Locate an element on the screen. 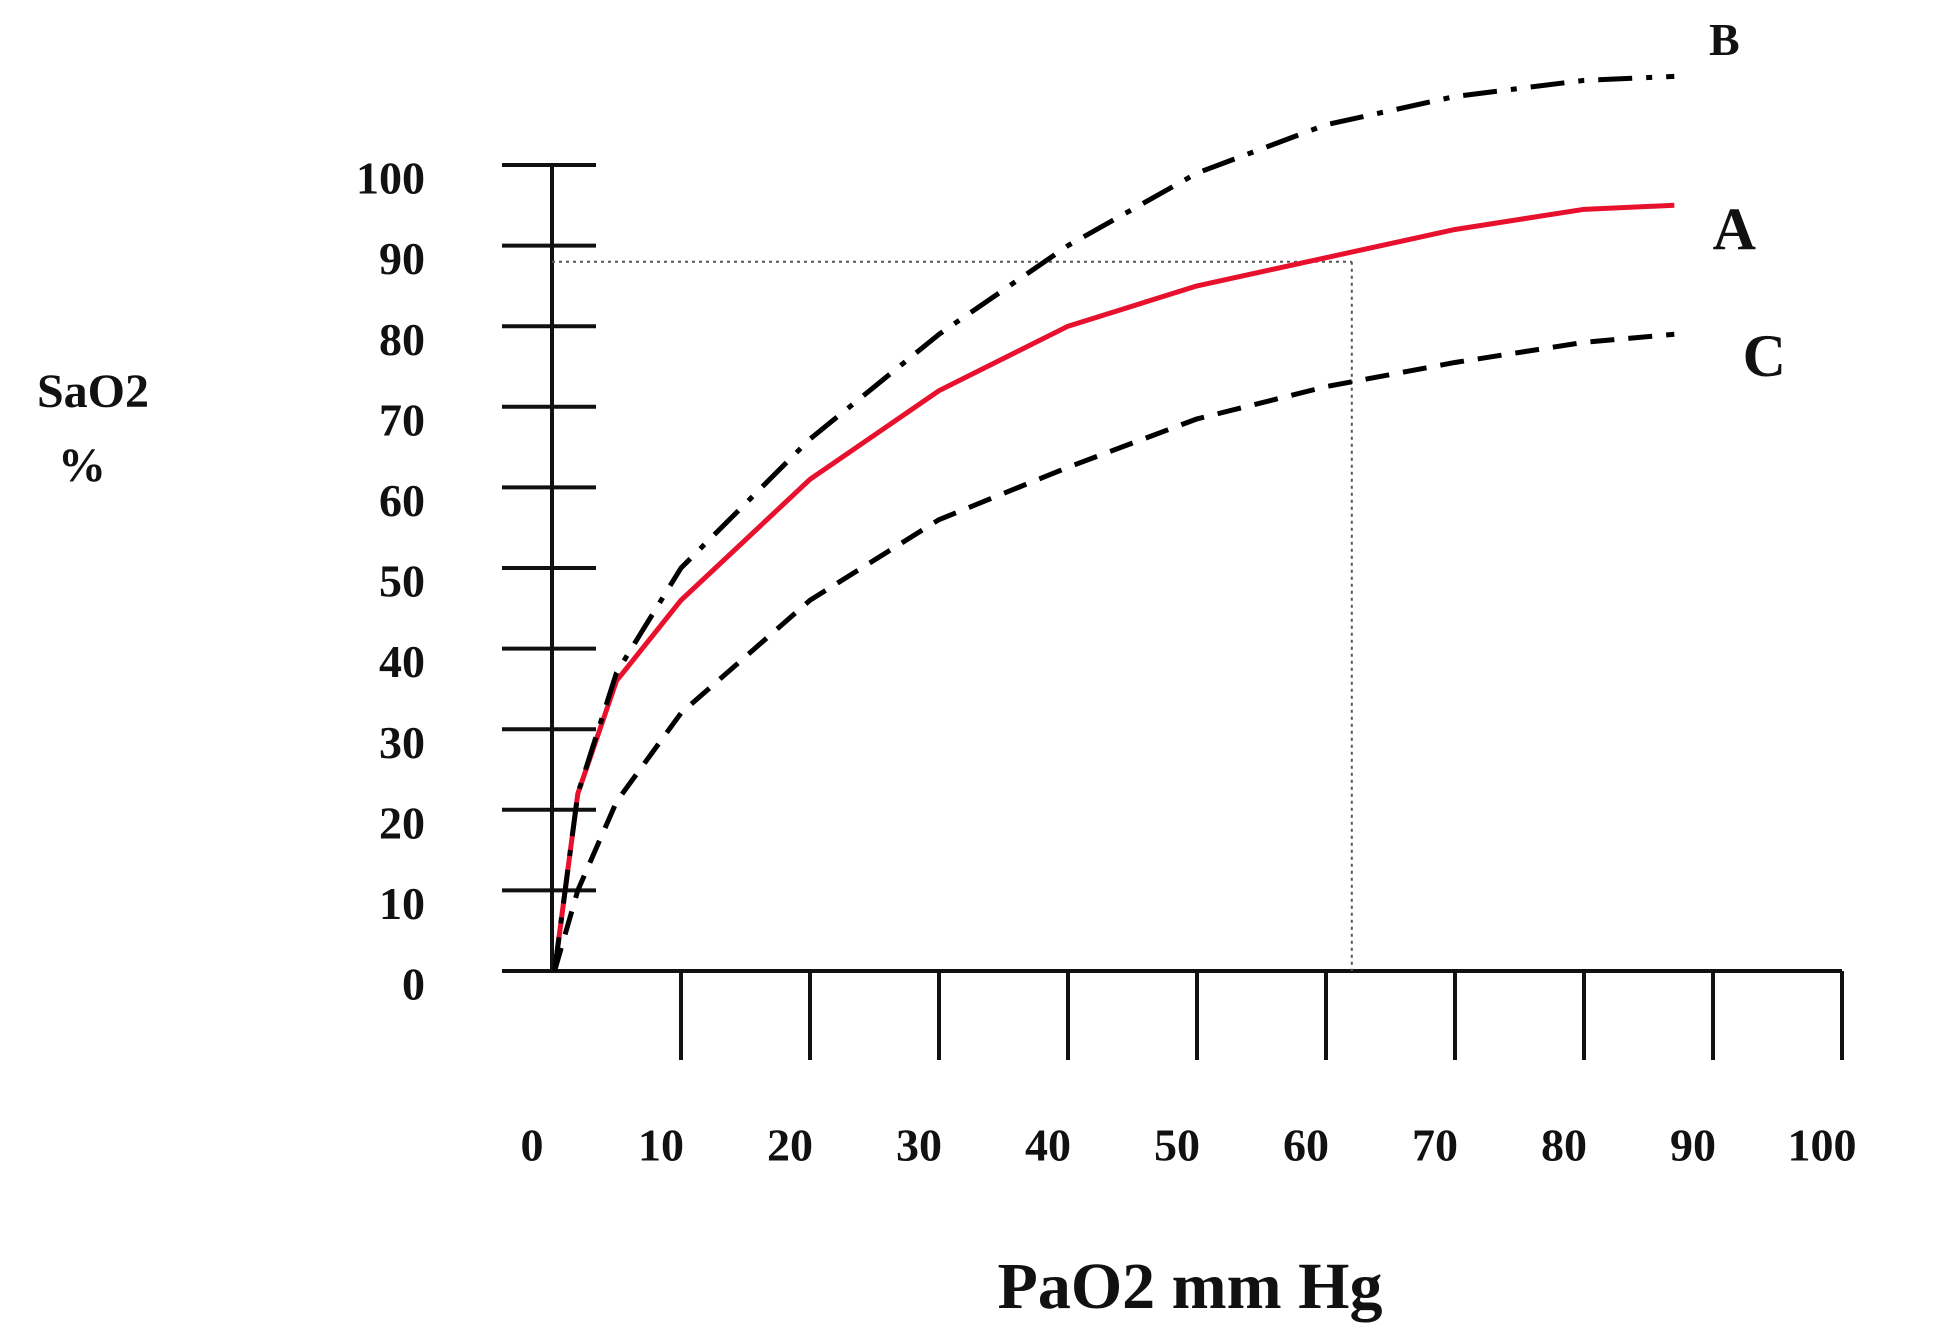  x-tick-label: 60 is located at coordinates (1306, 1145).